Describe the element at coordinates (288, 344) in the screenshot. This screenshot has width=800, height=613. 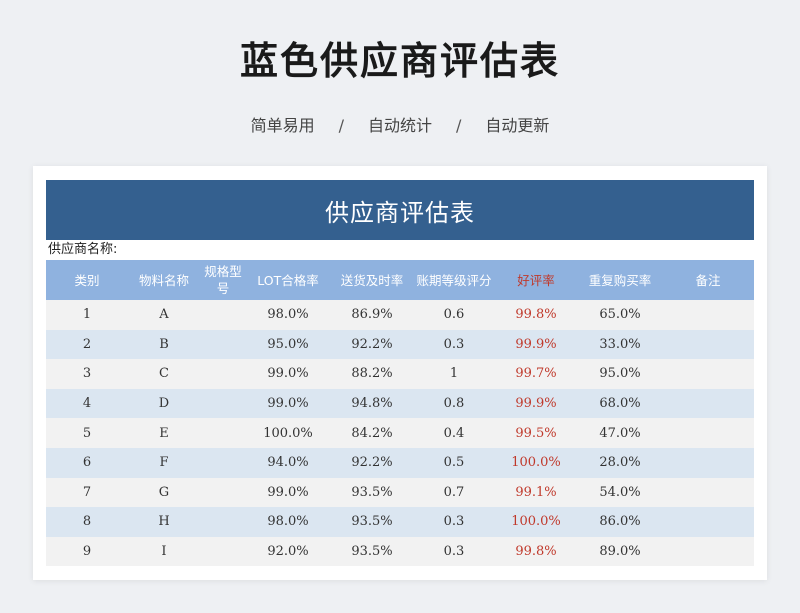
I see `col-lot-pass-rate-cell: 95.0%` at that location.